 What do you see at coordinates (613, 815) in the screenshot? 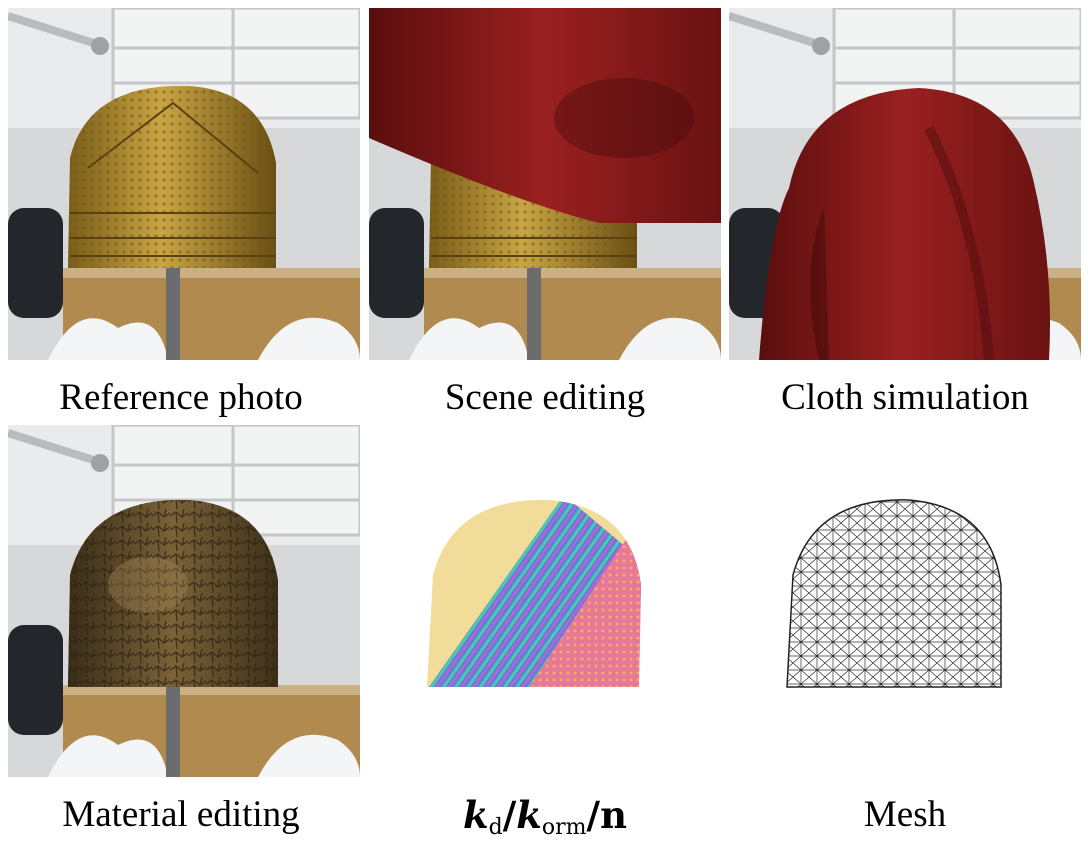
I see `caption-maps-n: n` at bounding box center [613, 815].